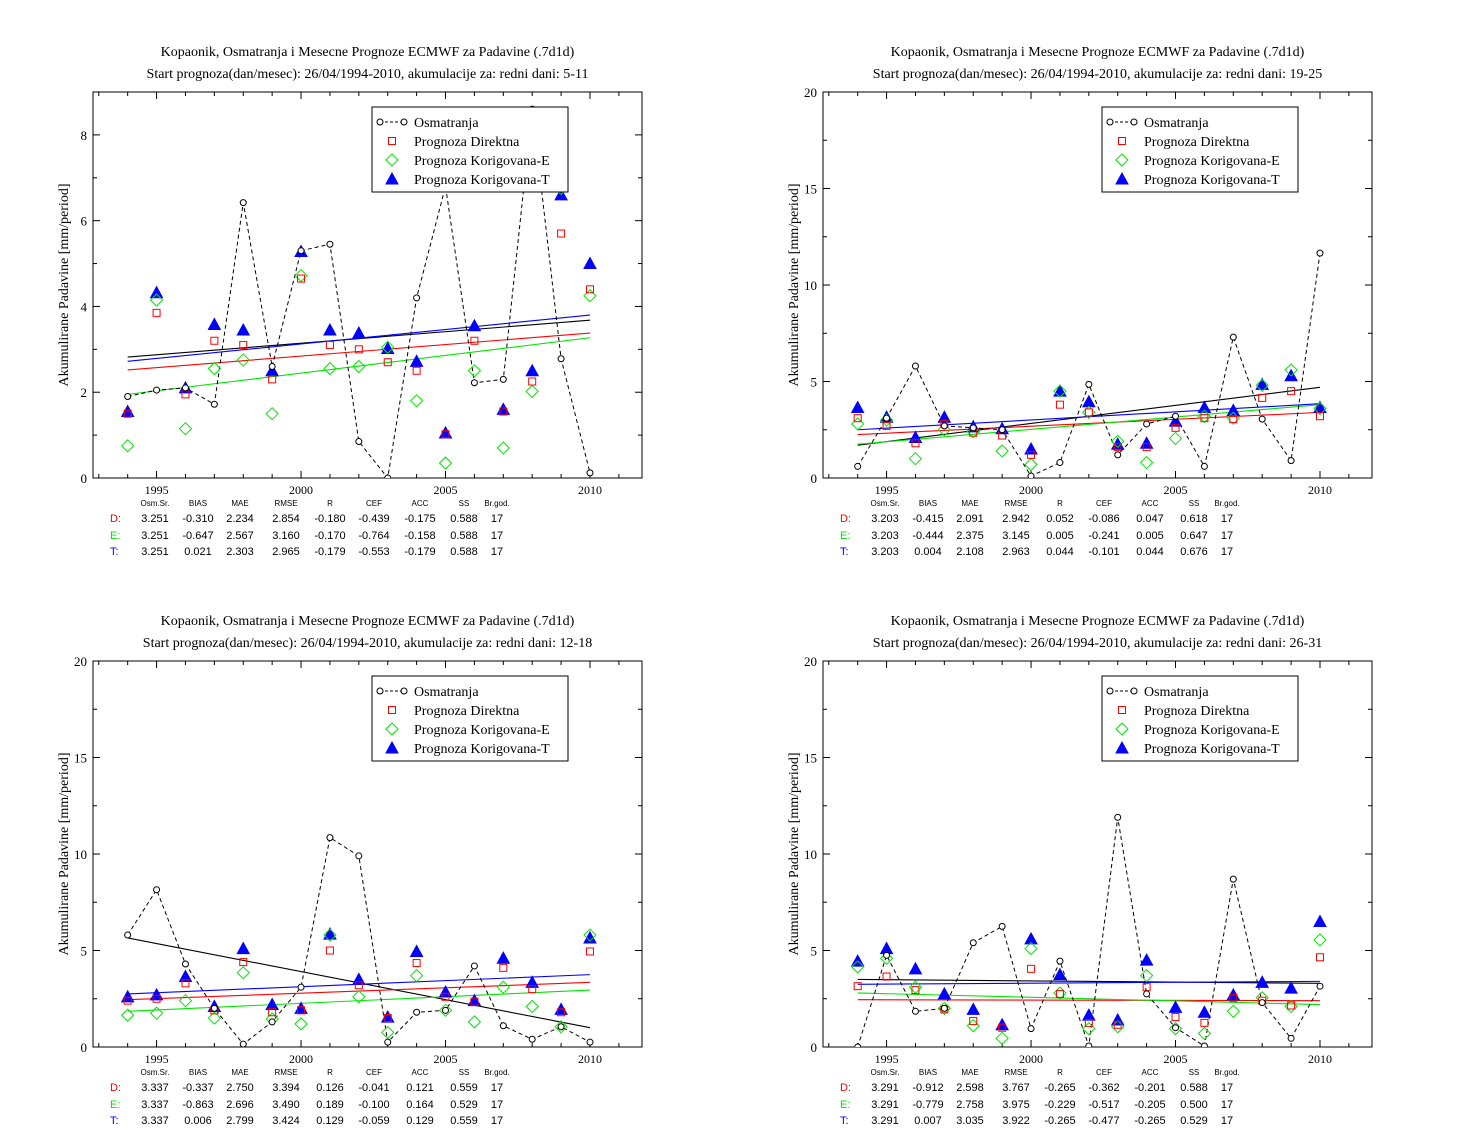 The height and width of the screenshot is (1138, 1462). I want to click on y-tick-label: 4, so click(84, 306).